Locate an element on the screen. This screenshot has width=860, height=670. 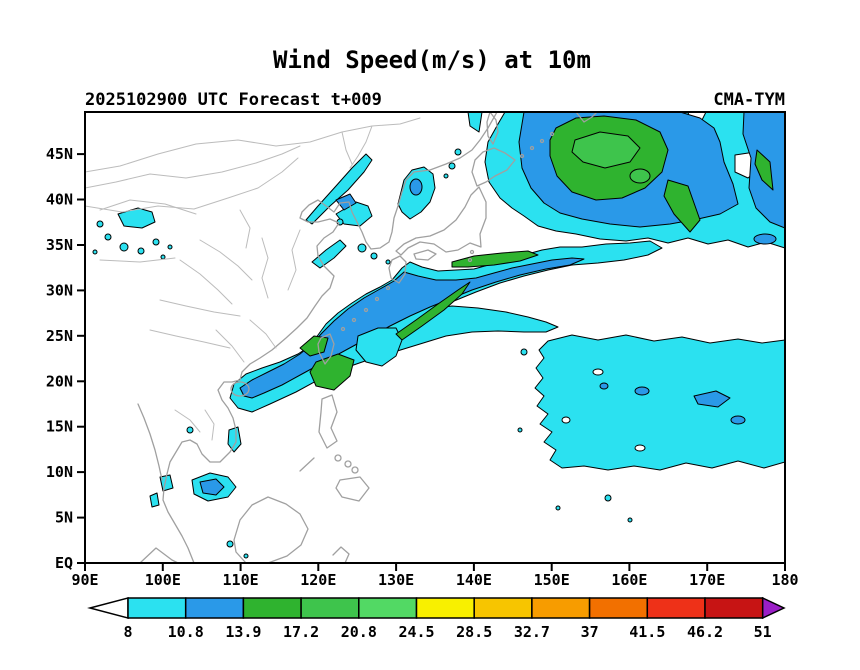
y-tick-15n: 15N is located at coordinates (59, 427).